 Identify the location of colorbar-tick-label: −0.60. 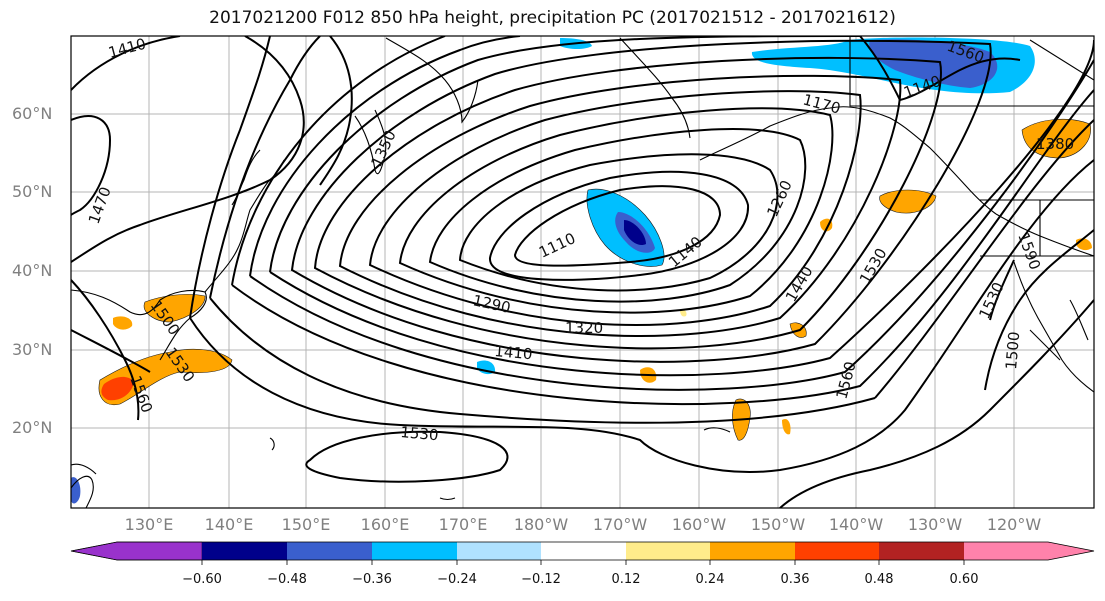
(202, 579).